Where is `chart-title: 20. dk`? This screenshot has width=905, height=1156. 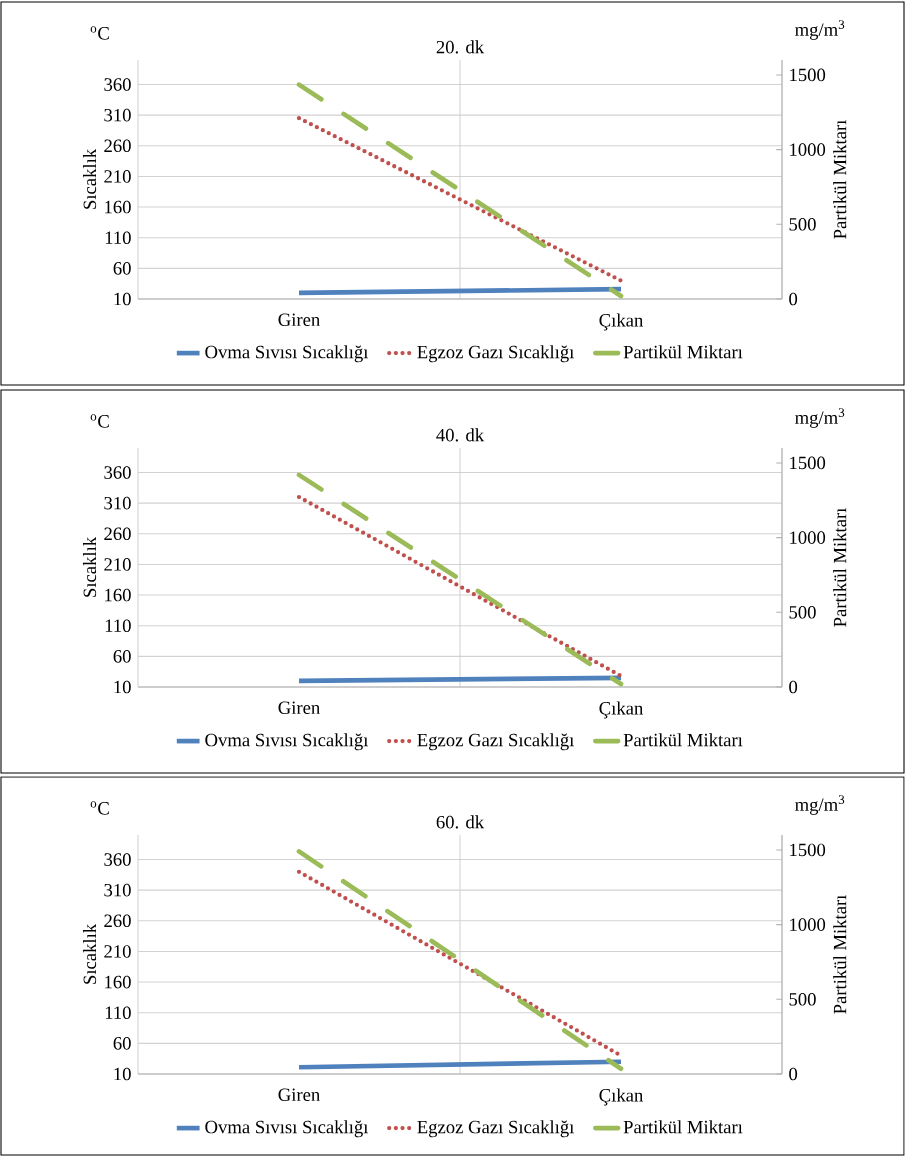 chart-title: 20. dk is located at coordinates (460, 47).